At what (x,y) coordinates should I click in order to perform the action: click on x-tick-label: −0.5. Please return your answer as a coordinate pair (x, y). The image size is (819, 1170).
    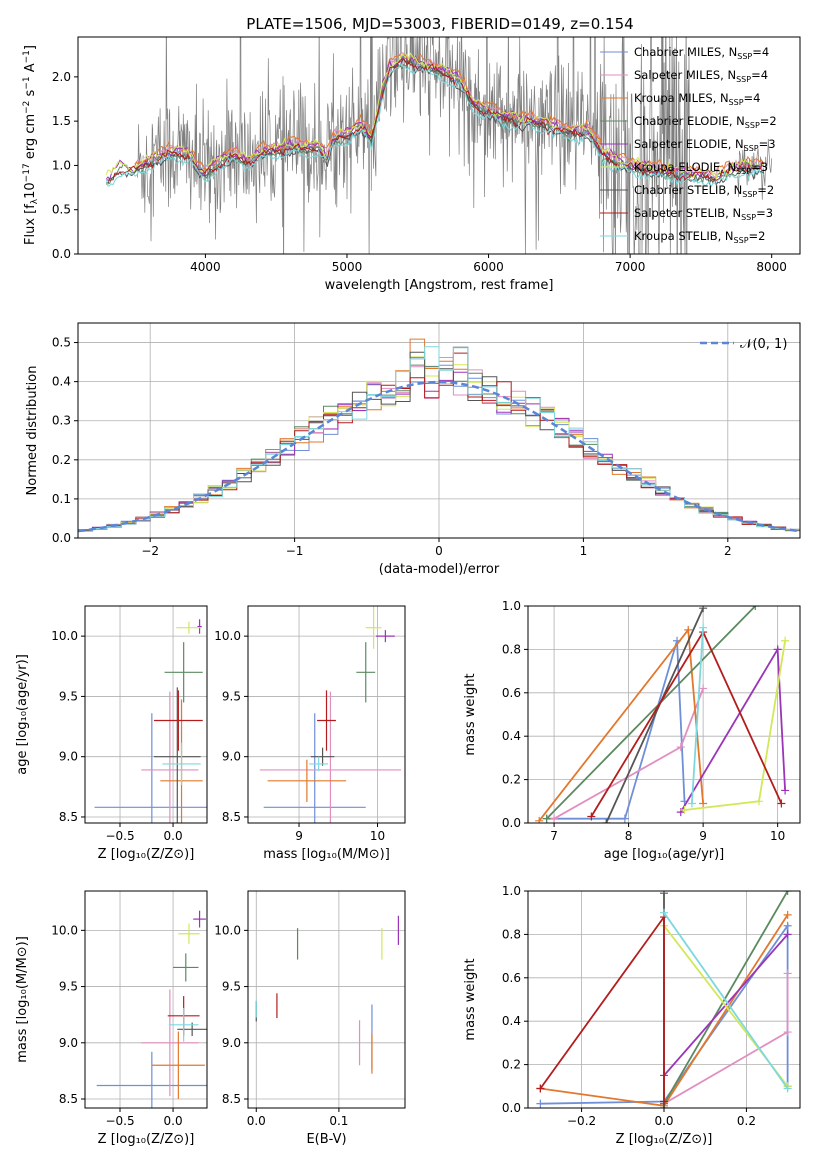
    Looking at the image, I should click on (119, 836).